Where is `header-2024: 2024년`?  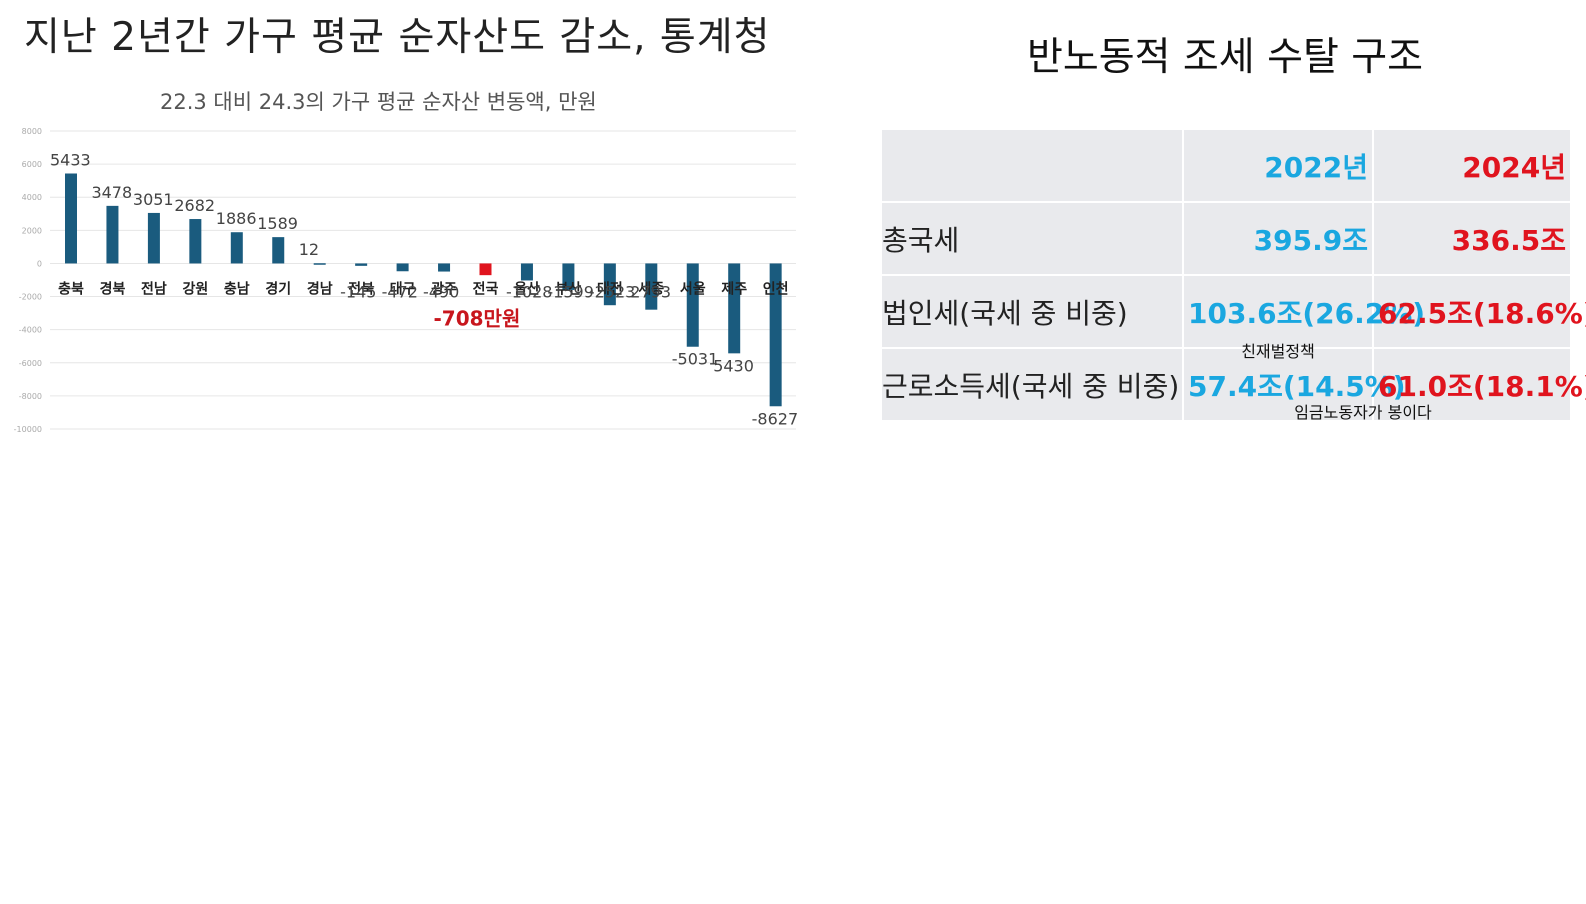
header-2024: 2024년 is located at coordinates (1472, 165).